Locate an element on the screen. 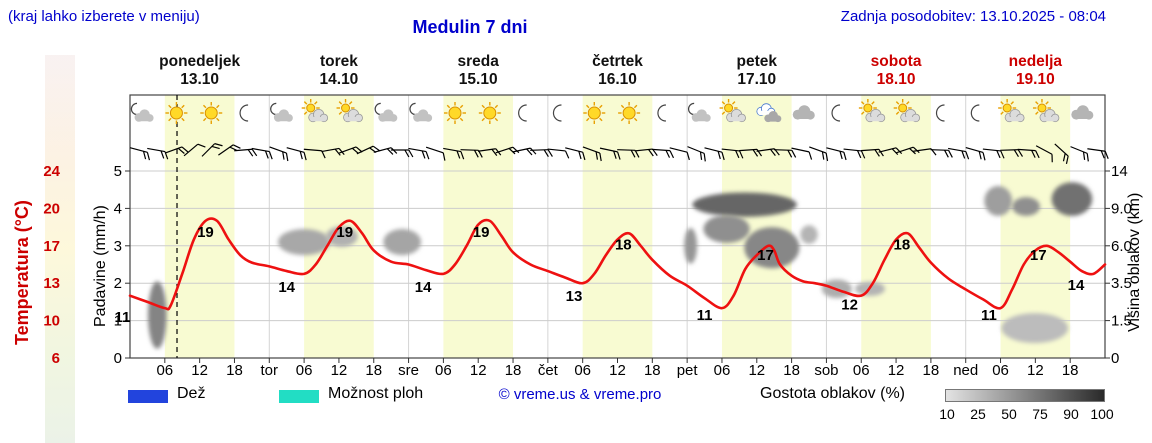  temperature-value-label: 11 is located at coordinates (989, 315).